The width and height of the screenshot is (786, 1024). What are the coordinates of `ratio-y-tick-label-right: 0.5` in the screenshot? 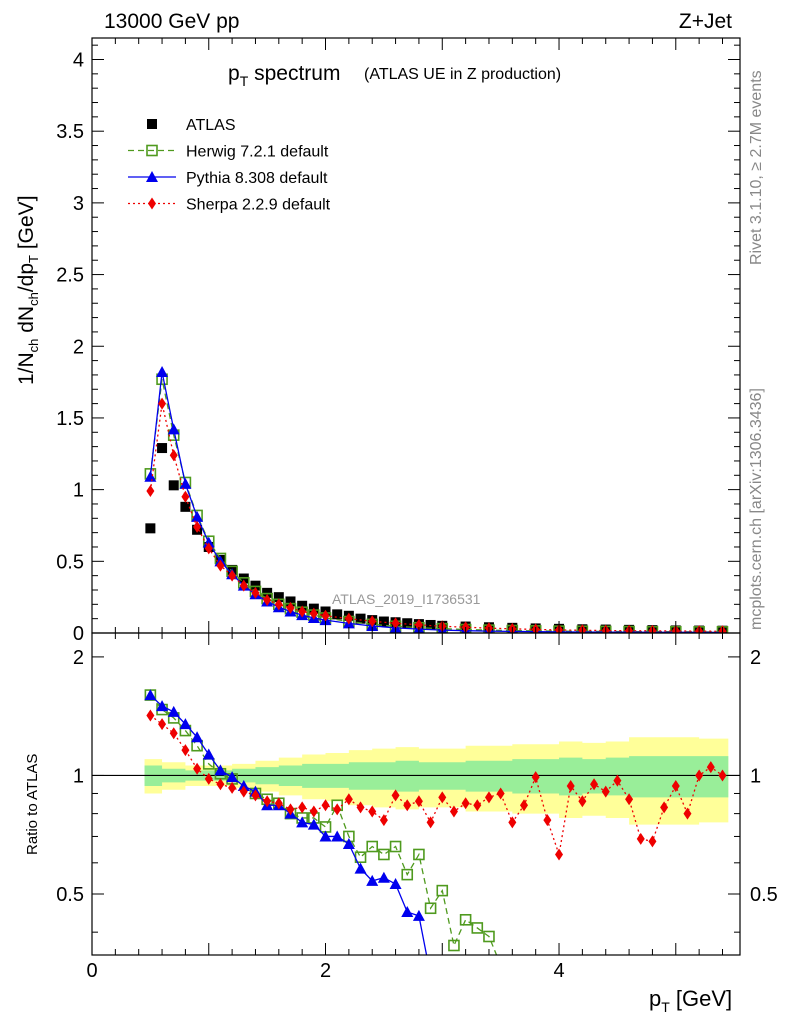 It's located at (764, 895).